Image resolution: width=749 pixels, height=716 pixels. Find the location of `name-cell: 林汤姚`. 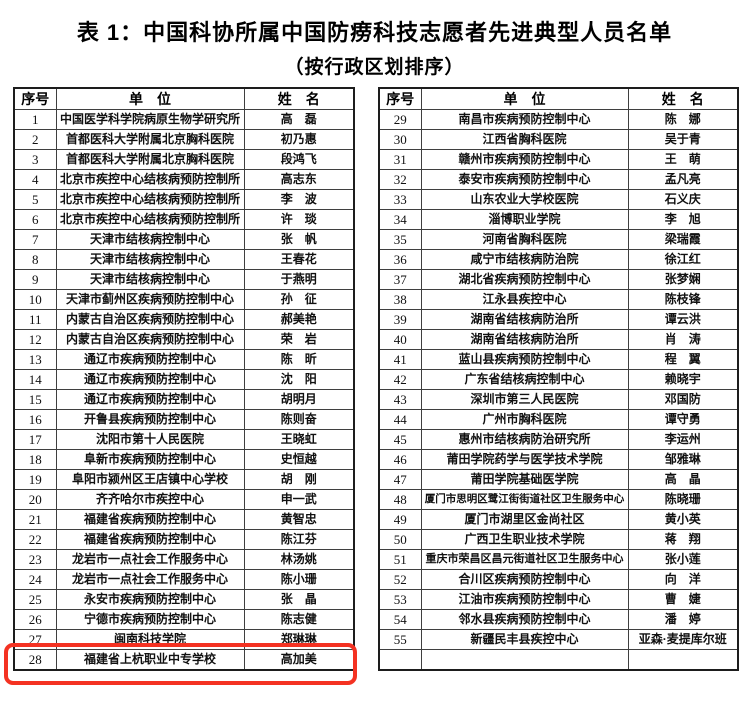

name-cell: 林汤姚 is located at coordinates (299, 559).